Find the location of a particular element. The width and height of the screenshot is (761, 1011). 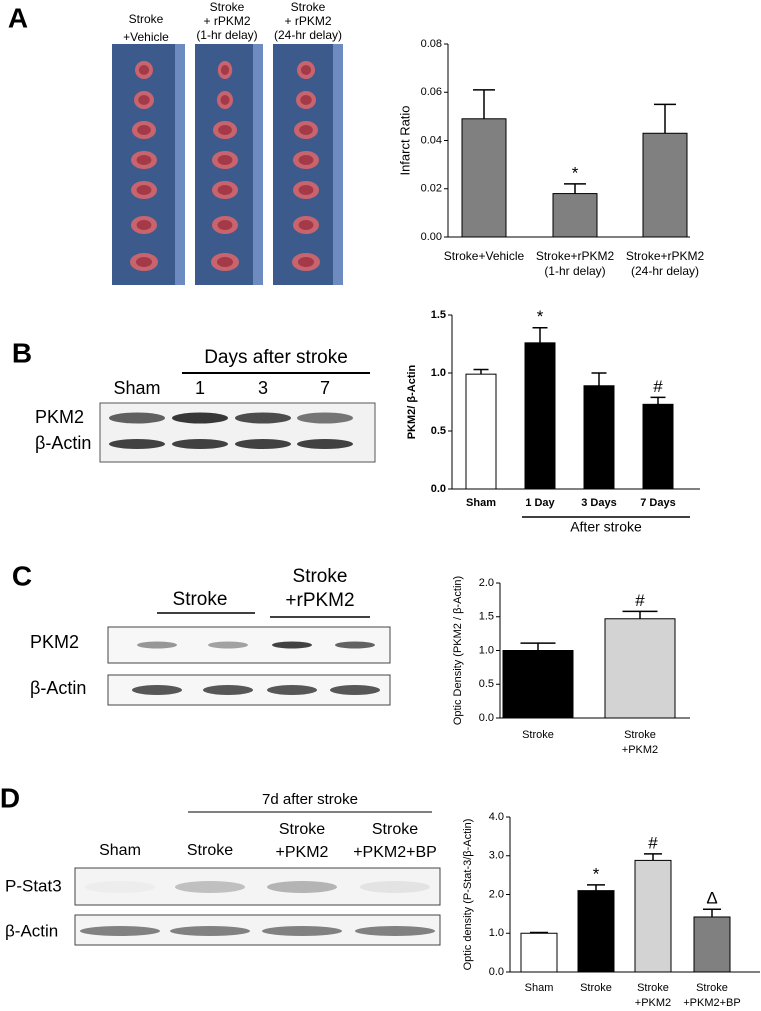

annotation: Δ is located at coordinates (711, 898).